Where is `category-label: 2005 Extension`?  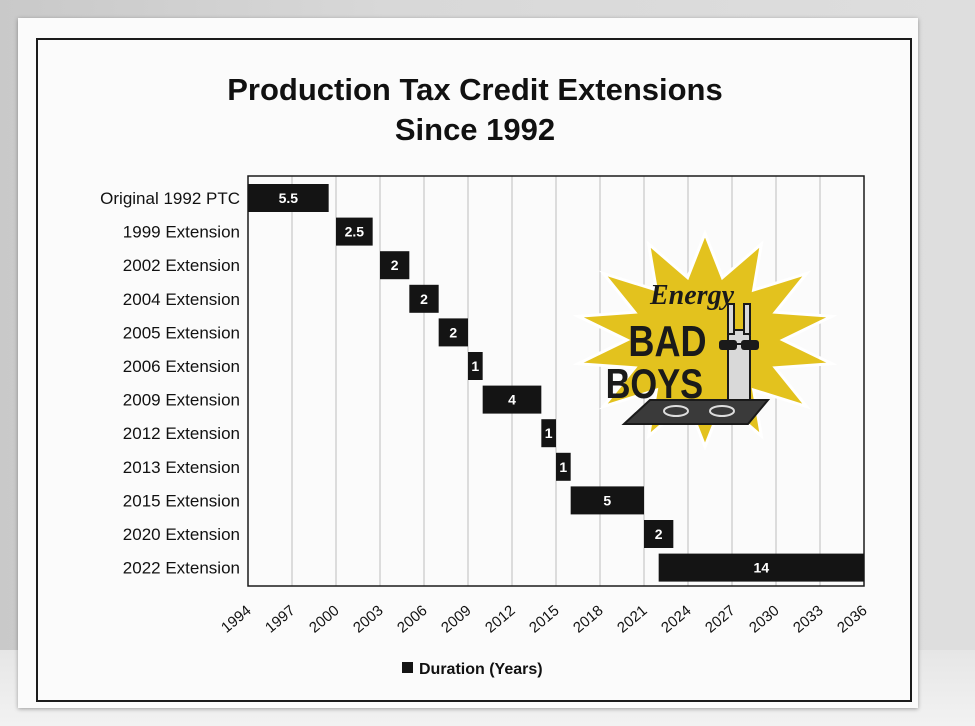
category-label: 2005 Extension is located at coordinates (181, 332).